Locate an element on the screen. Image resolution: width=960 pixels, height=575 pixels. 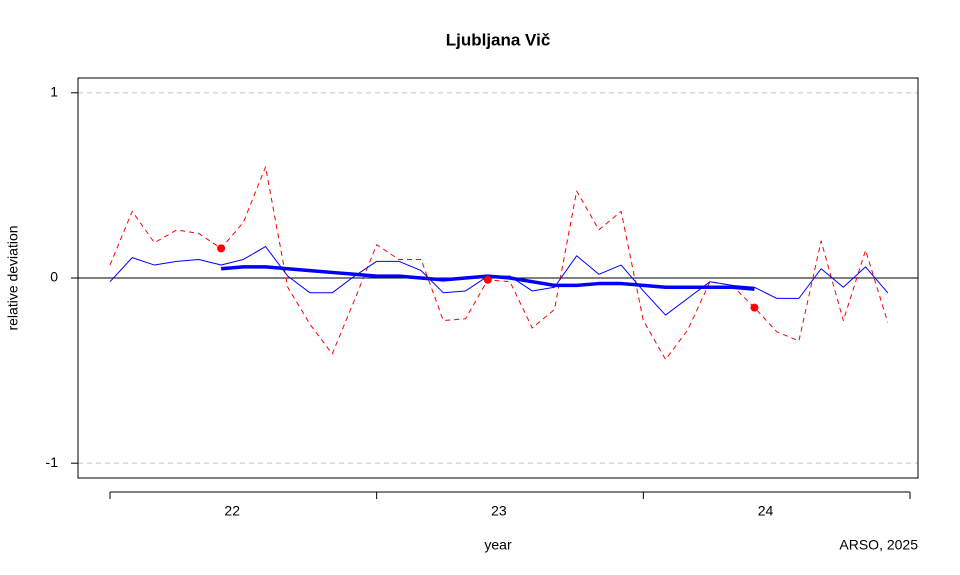
y-tick-label: 0 is located at coordinates (54, 277).